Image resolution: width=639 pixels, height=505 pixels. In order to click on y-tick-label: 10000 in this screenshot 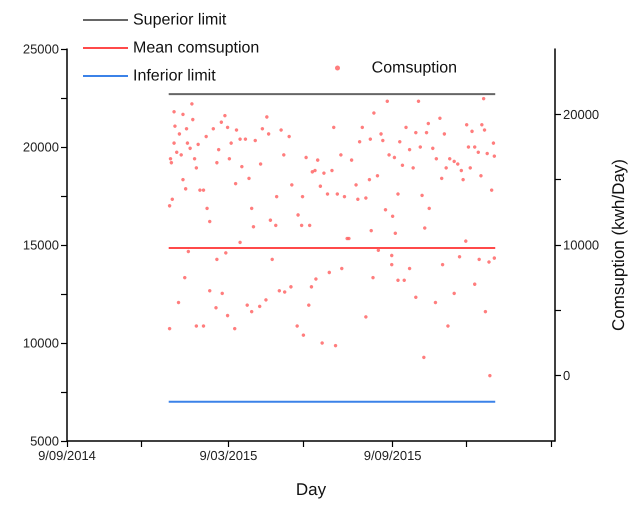, I will do `click(40, 343)`.